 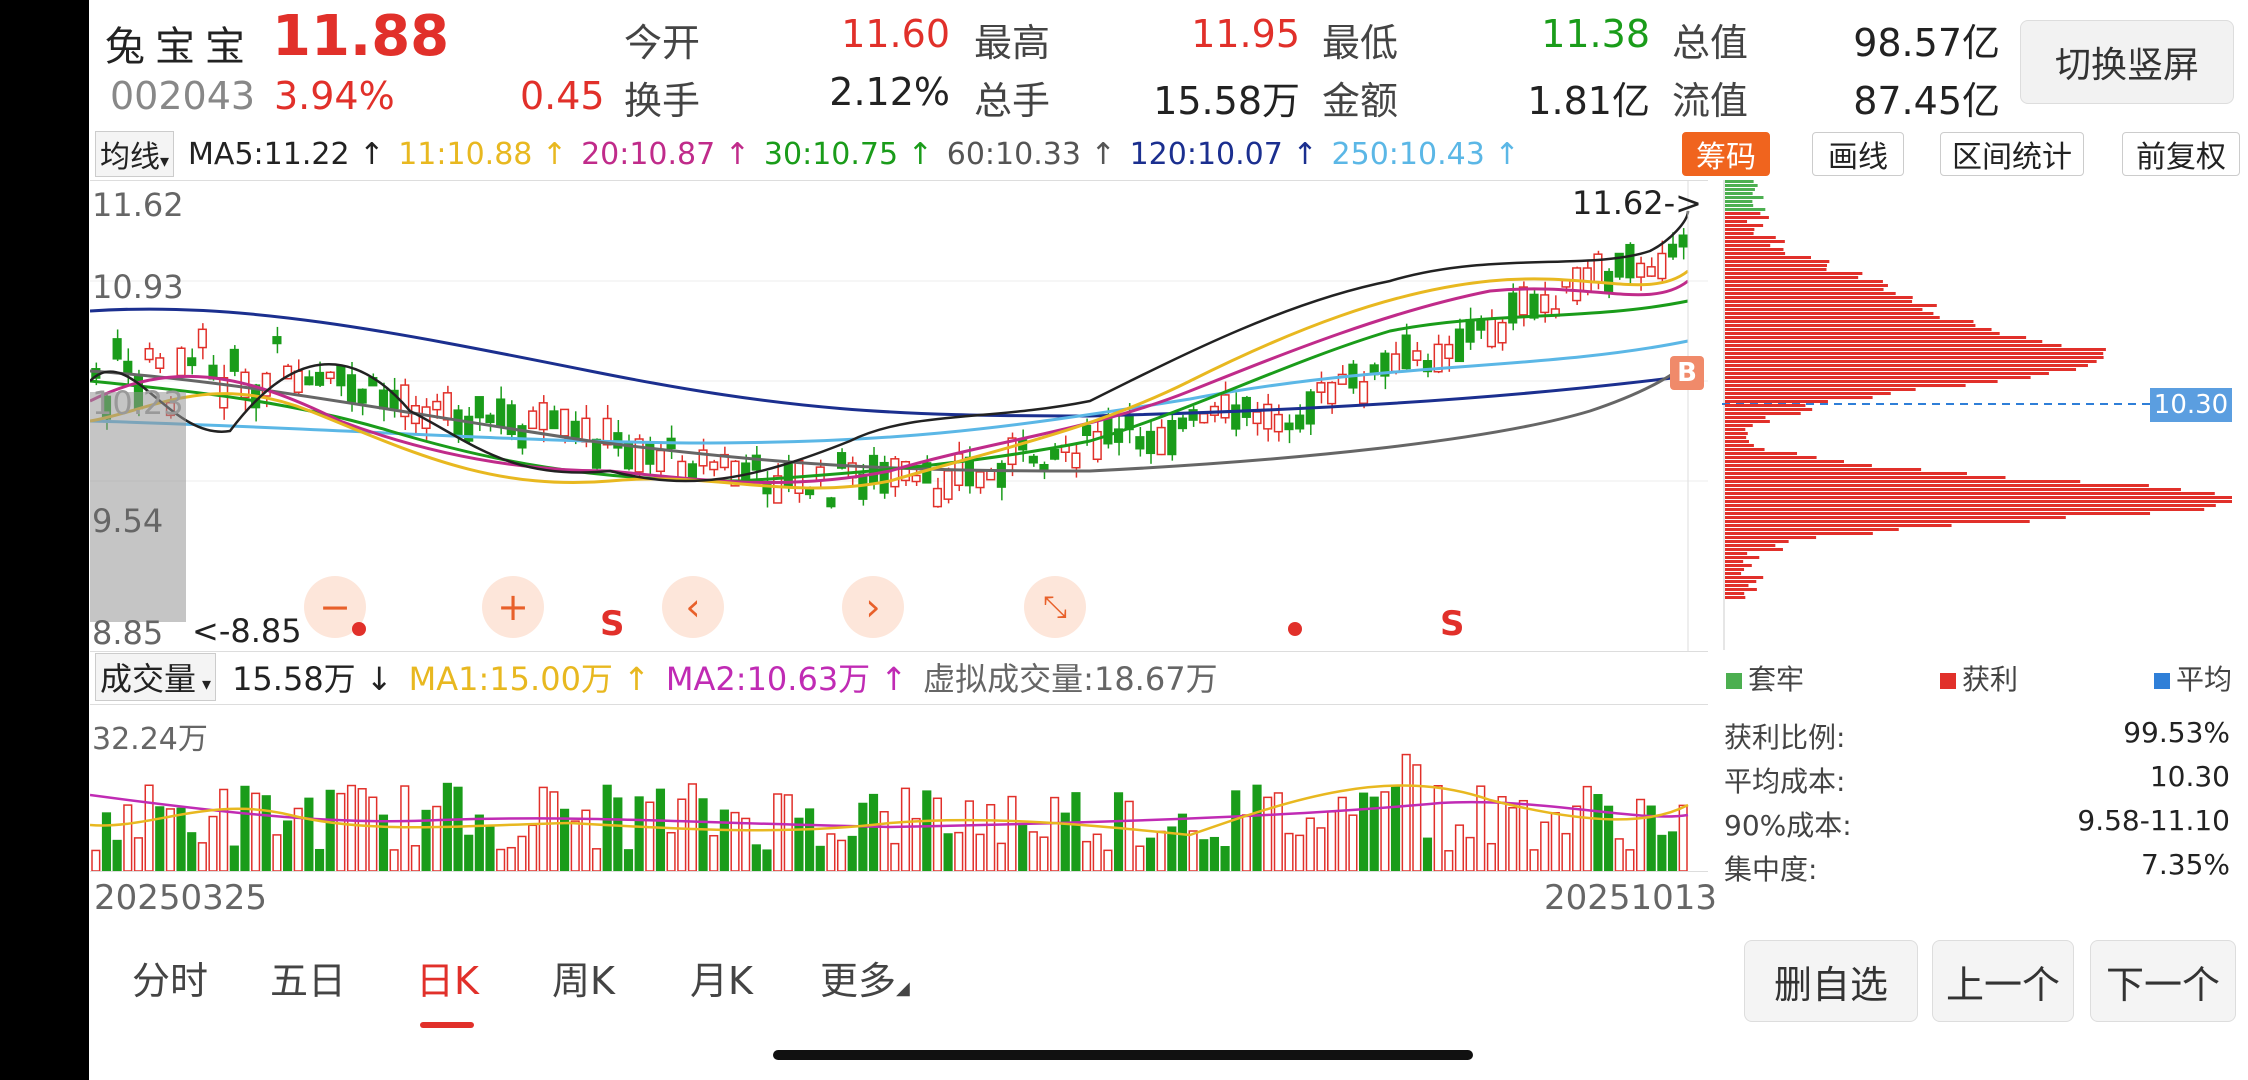 What do you see at coordinates (138, 507) in the screenshot?
I see `drag-handle-overlay` at bounding box center [138, 507].